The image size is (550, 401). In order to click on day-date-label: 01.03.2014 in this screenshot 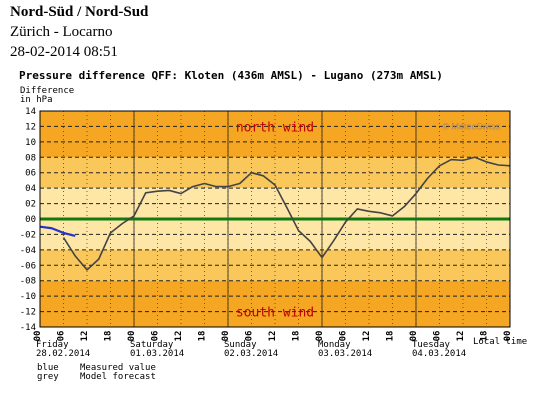, I will do `click(157, 354)`.